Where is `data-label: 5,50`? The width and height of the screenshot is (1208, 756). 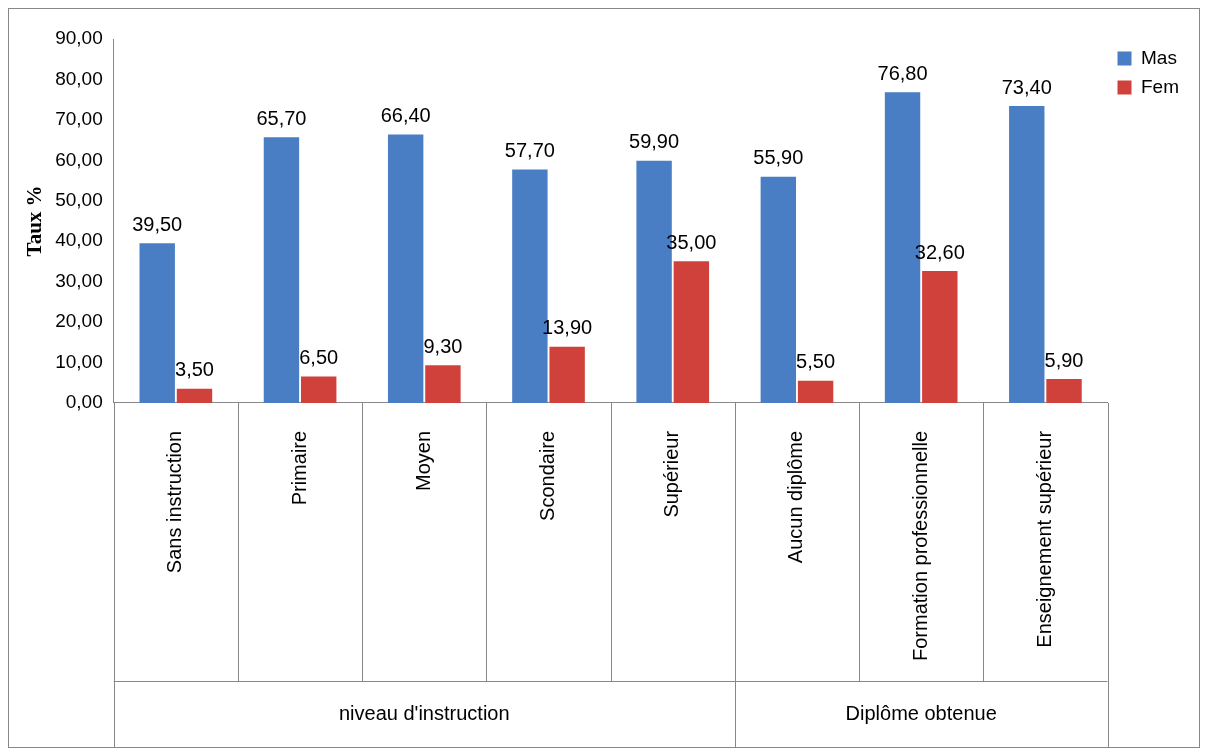
data-label: 5,50 is located at coordinates (816, 361).